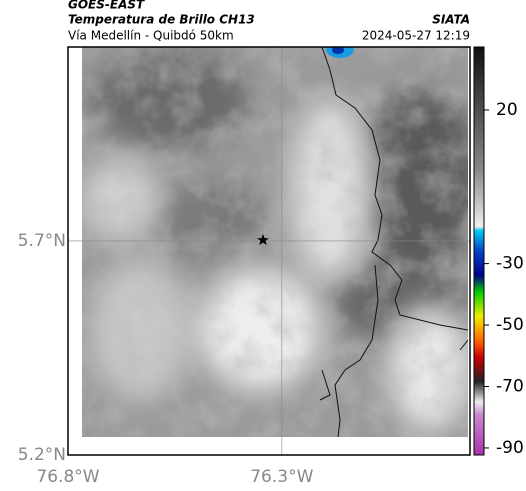 The image size is (526, 491). Describe the element at coordinates (510, 325) in the screenshot. I see `colorbar-tick-label: -50` at that location.